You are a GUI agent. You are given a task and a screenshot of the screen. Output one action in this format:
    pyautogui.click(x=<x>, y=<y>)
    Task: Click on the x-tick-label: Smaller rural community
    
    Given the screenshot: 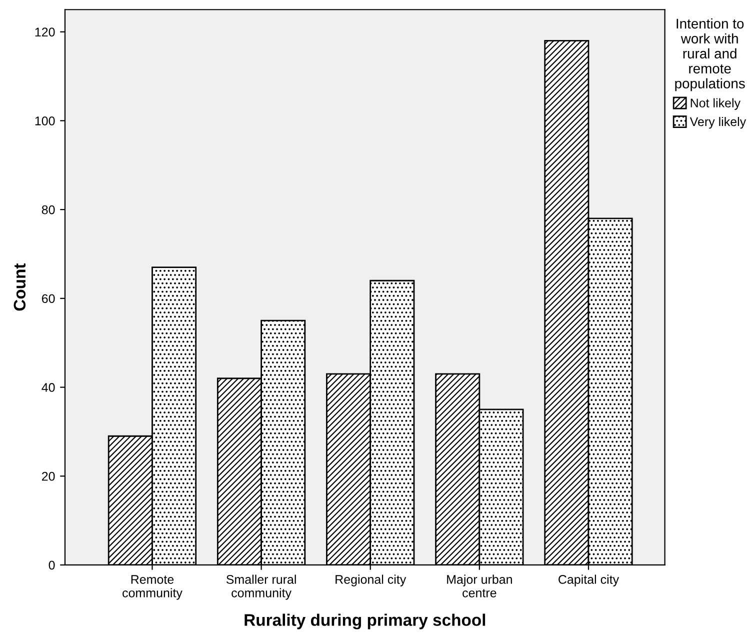 What is the action you would take?
    pyautogui.click(x=261, y=587)
    